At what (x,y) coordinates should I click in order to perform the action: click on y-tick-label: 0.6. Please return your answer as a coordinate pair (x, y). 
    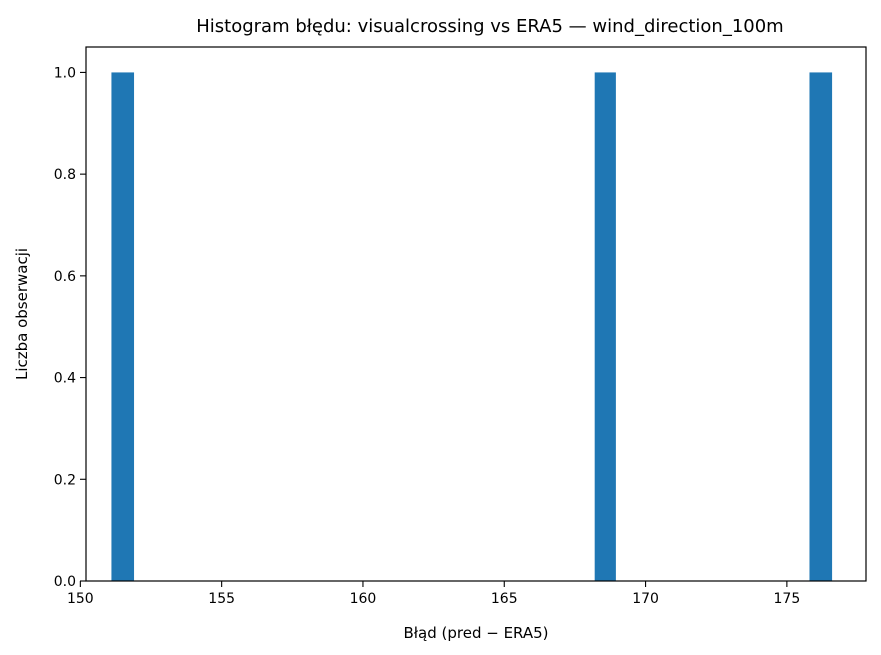
    Looking at the image, I should click on (65, 277).